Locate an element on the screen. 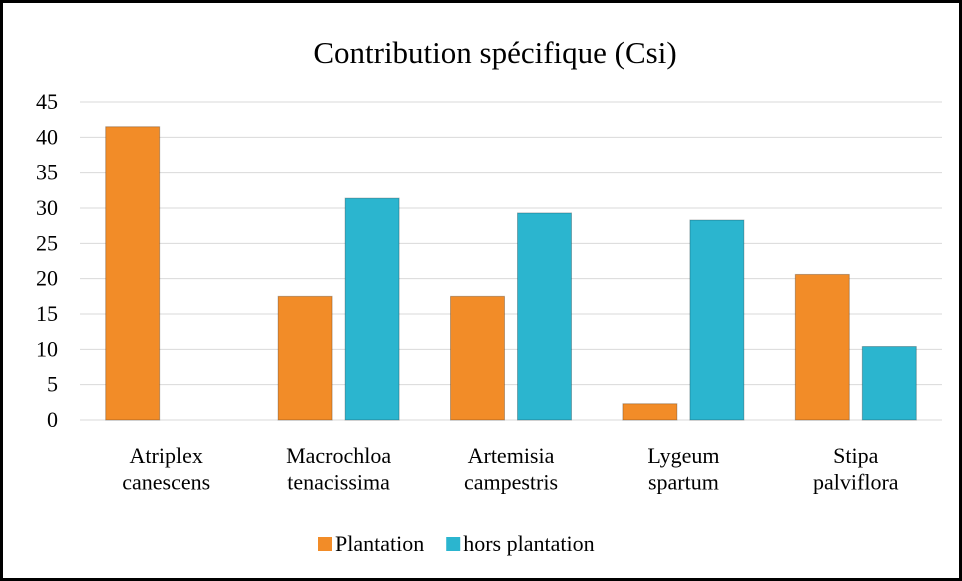  y-tick-label: 25 is located at coordinates (47, 242).